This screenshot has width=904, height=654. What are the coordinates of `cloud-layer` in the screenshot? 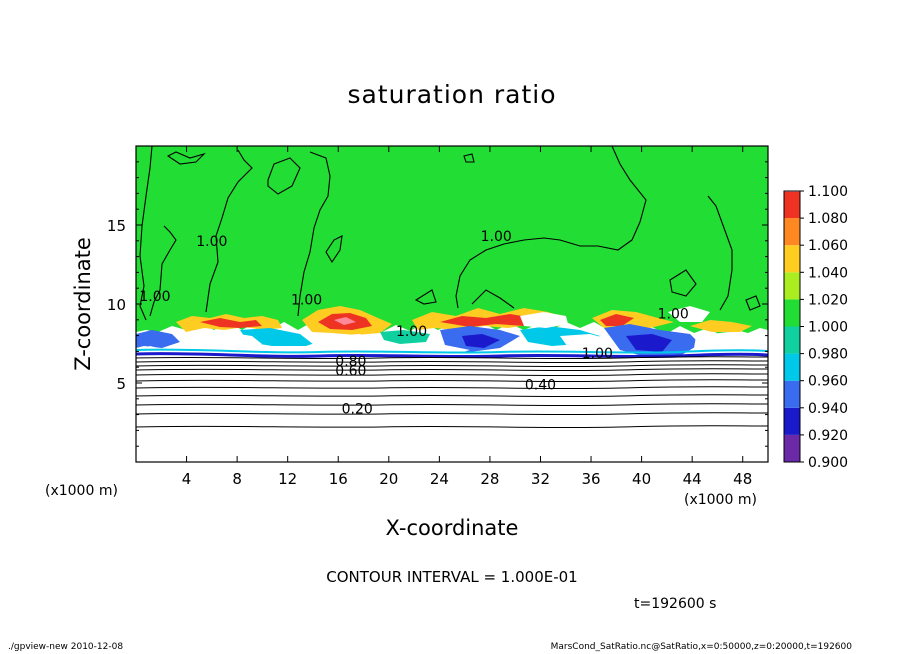 It's located at (452, 332).